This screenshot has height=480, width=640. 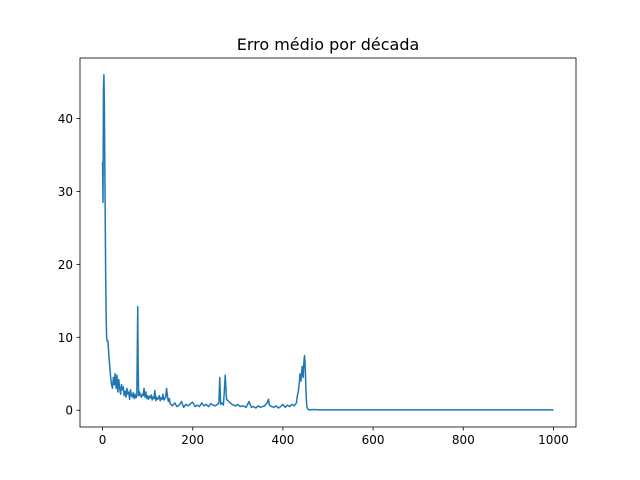 I want to click on y-tick-label: 20, so click(x=65, y=265).